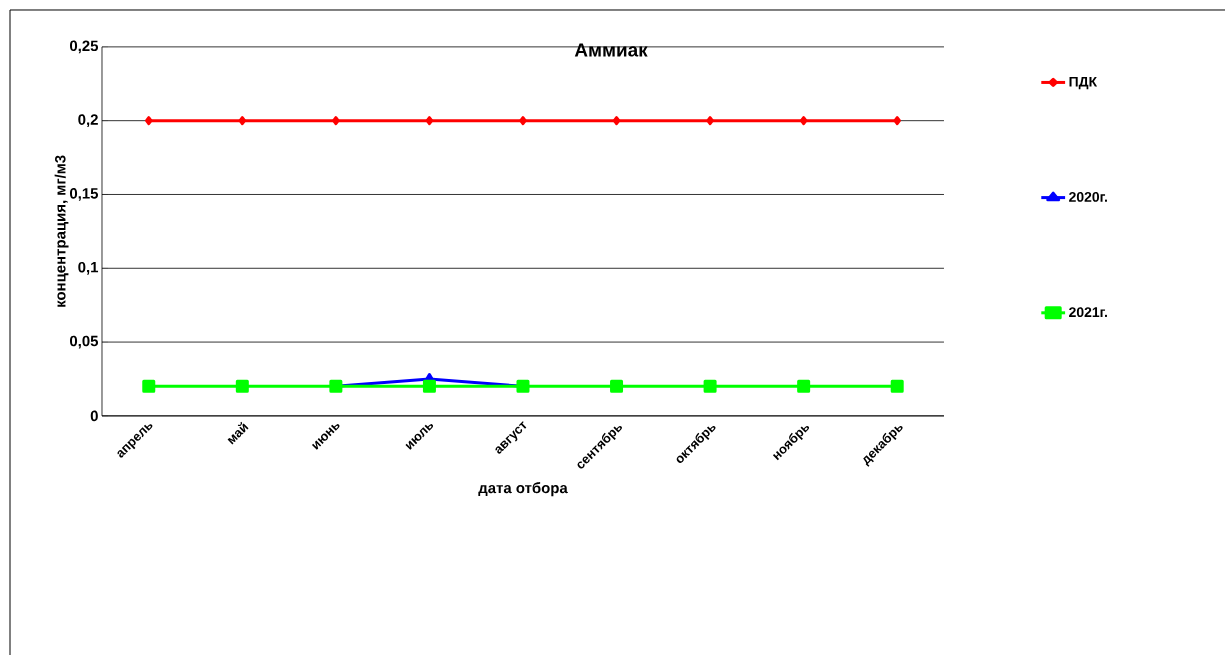  What do you see at coordinates (611, 50) in the screenshot?
I see `chart-title: Аммиак` at bounding box center [611, 50].